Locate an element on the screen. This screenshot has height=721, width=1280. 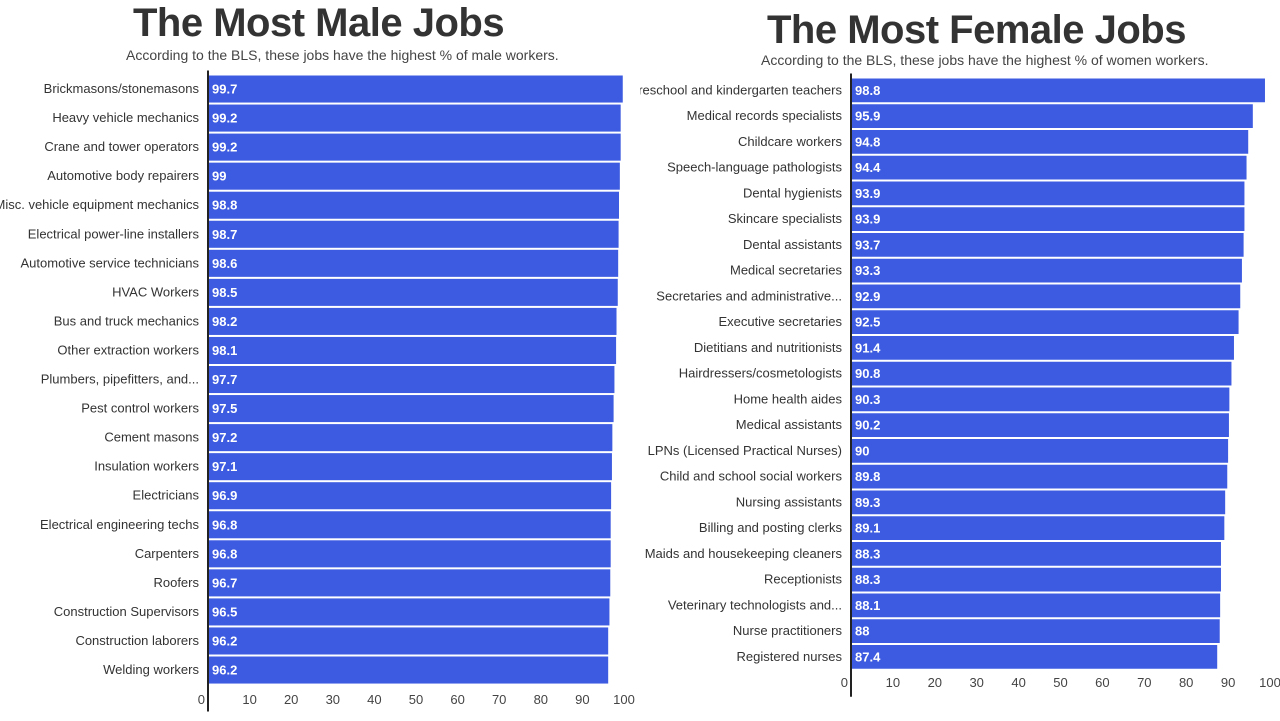
value-label: 93.7 is located at coordinates (867, 244).